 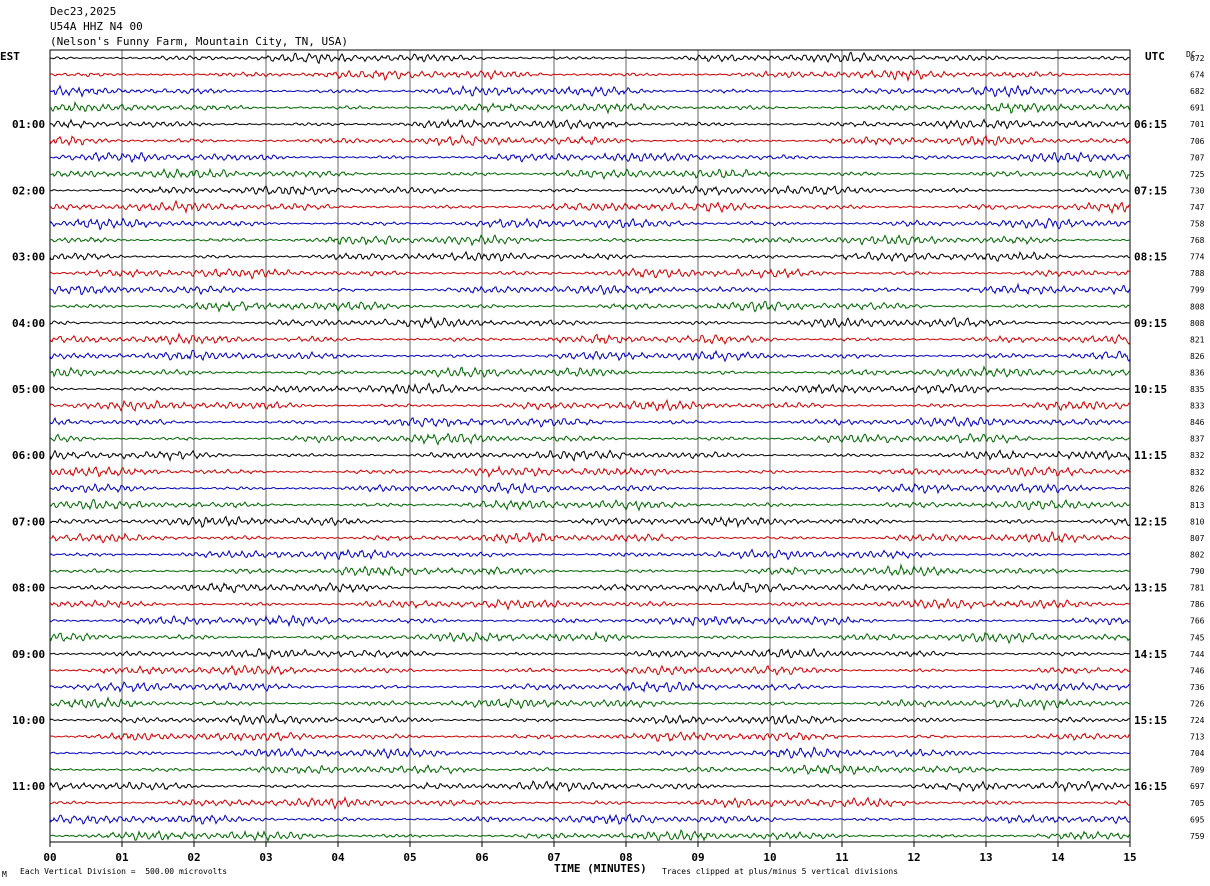 What do you see at coordinates (1197, 157) in the screenshot?
I see `dc-offset-label: 707` at bounding box center [1197, 157].